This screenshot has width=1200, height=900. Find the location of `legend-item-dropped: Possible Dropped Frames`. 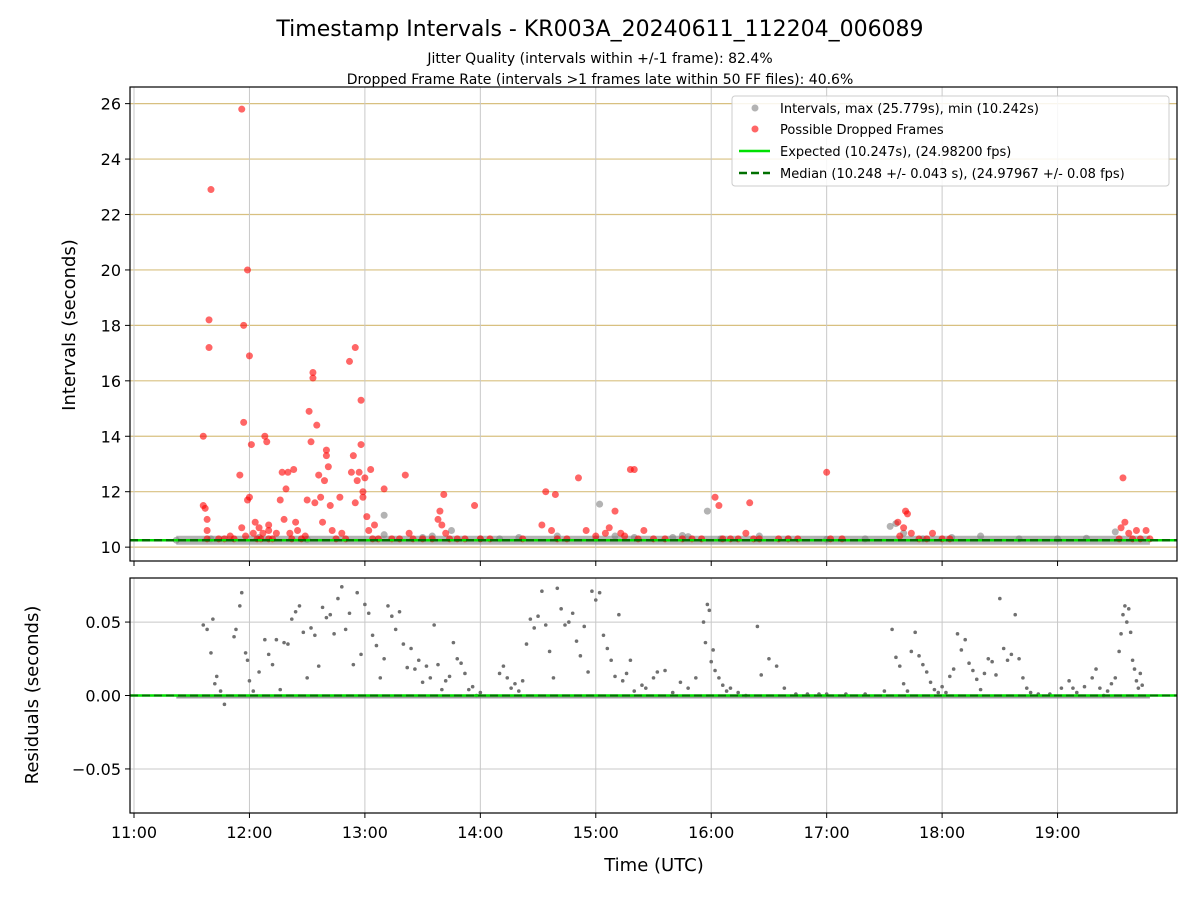

legend-item-dropped: Possible Dropped Frames is located at coordinates (862, 130).